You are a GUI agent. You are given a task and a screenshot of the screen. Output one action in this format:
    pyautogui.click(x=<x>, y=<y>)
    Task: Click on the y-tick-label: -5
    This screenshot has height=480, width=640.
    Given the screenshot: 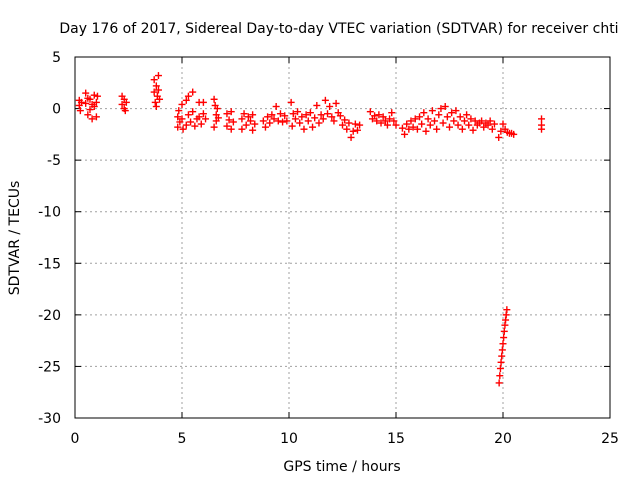 What is the action you would take?
    pyautogui.click(x=54, y=161)
    